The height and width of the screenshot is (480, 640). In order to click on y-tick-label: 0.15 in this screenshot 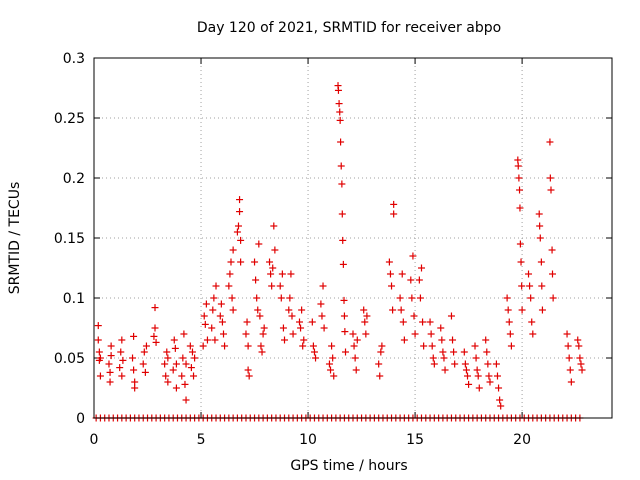, I will do `click(69, 239)`.